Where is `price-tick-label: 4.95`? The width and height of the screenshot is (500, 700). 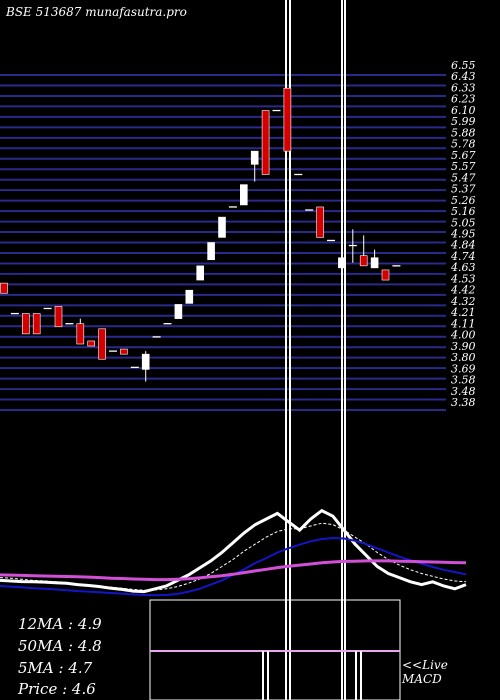
price-tick-label: 4.95 is located at coordinates (463, 234).